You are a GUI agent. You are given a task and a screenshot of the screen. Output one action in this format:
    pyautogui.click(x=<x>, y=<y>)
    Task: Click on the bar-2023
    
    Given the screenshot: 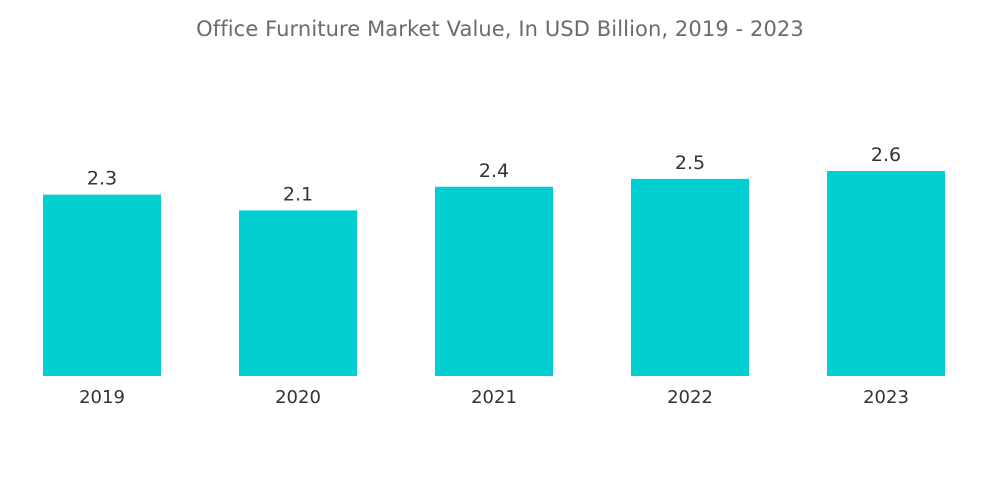 What is the action you would take?
    pyautogui.click(x=886, y=273)
    